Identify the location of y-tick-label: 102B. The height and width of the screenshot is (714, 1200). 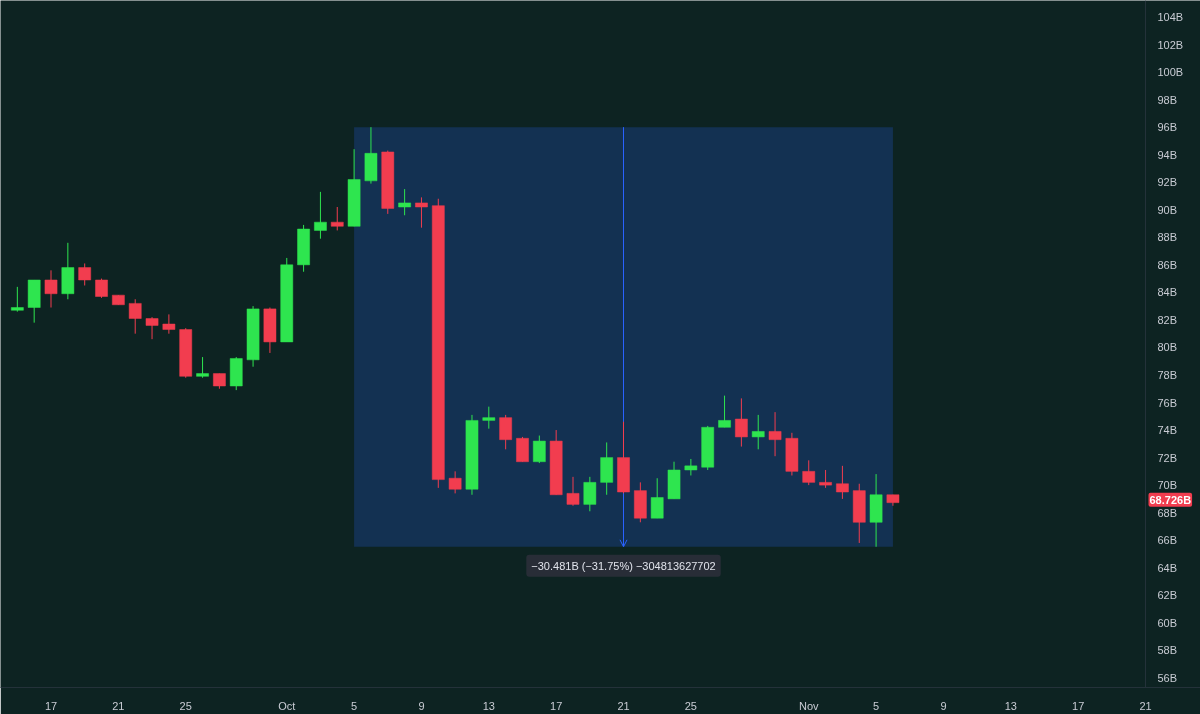
(1170, 44).